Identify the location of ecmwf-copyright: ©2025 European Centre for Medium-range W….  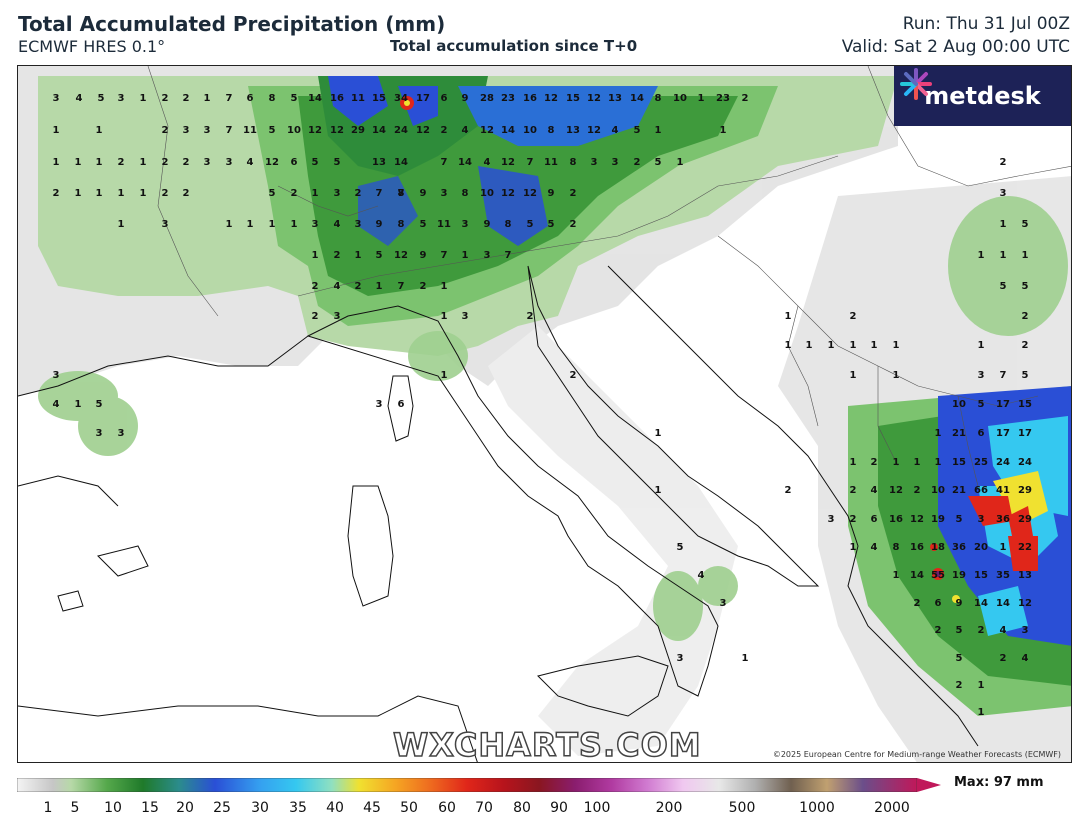
(916, 754).